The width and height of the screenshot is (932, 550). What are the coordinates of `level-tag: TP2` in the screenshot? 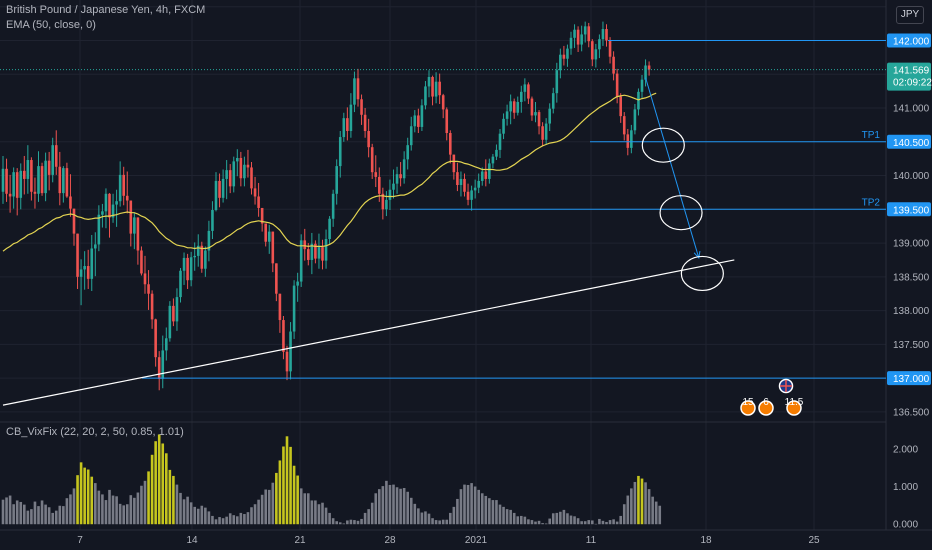 It's located at (871, 202).